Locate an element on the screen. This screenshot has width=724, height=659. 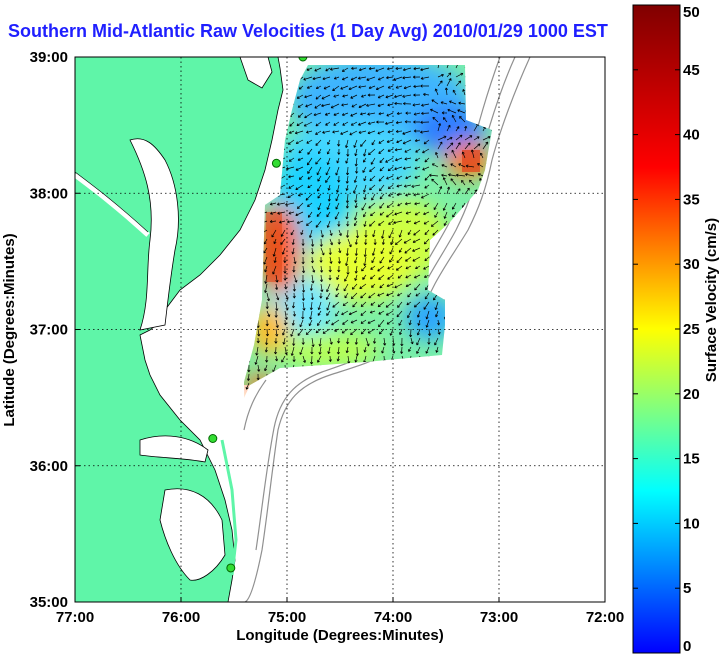
x-tick-label: 72:00 is located at coordinates (605, 617).